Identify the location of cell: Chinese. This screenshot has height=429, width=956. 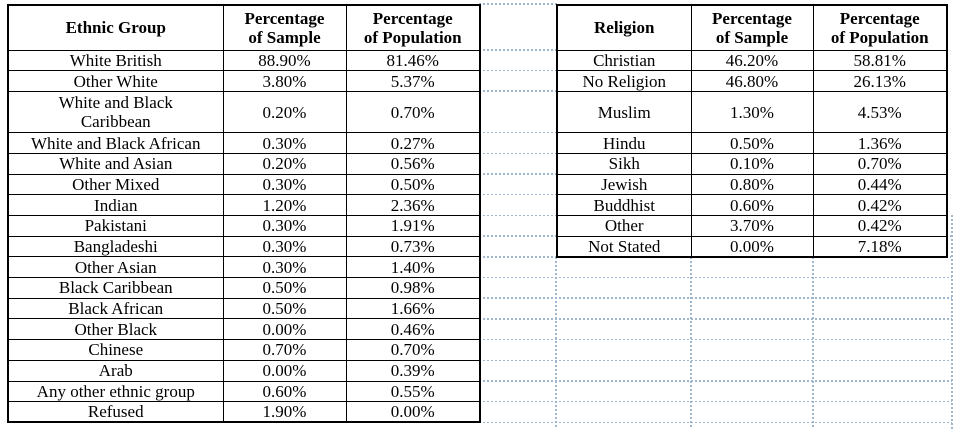
(115, 350).